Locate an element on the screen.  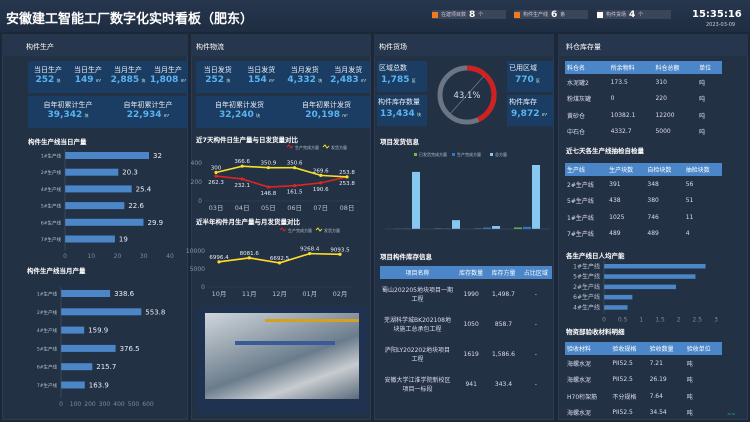
tick-label: 11月 is located at coordinates (249, 294).